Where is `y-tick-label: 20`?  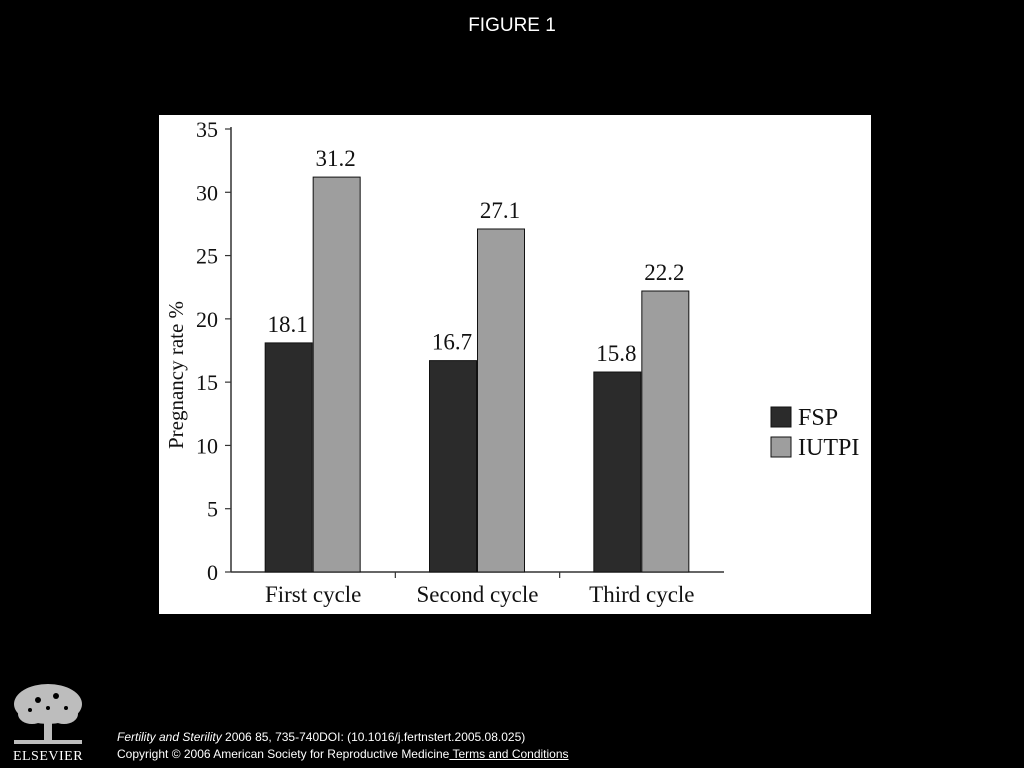
y-tick-label: 20 is located at coordinates (207, 319).